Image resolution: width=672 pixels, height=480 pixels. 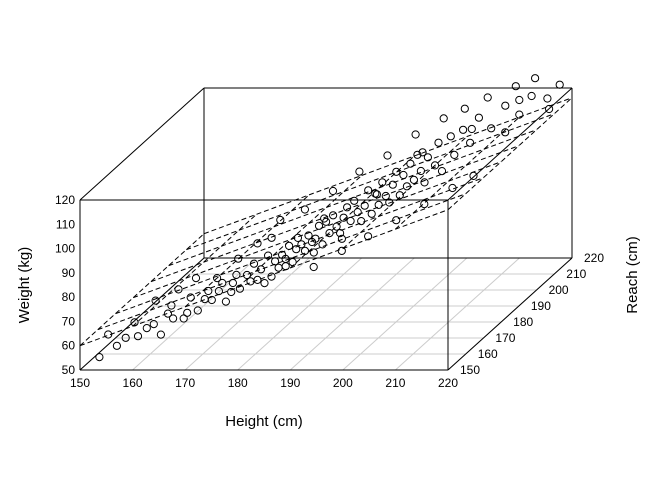 I want to click on y-tick-label: 170, so click(x=505, y=338).